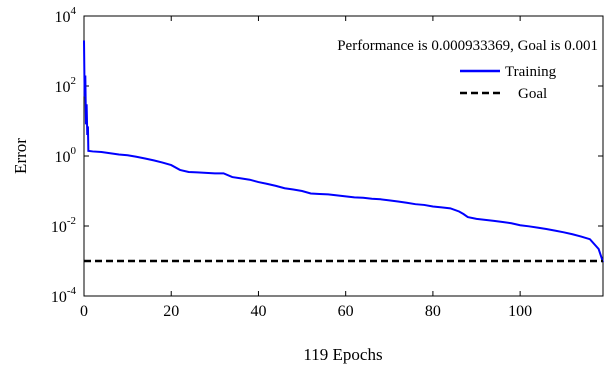 This screenshot has height=381, width=607. Describe the element at coordinates (532, 94) in the screenshot. I see `legend-label-goal: Goal` at that location.